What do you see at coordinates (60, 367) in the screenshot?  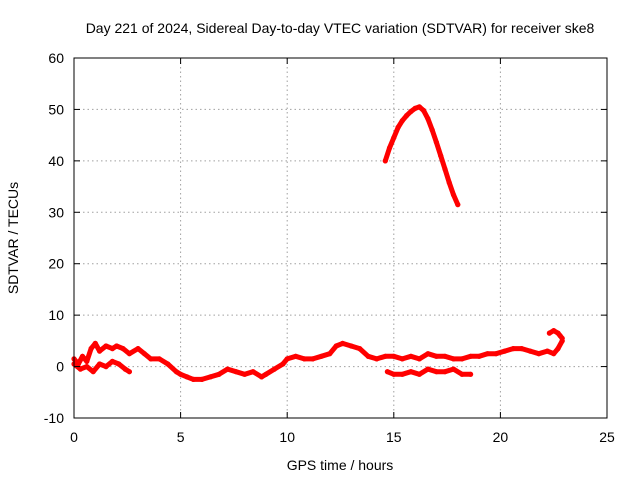 I see `y-tick-label: 0` at bounding box center [60, 367].